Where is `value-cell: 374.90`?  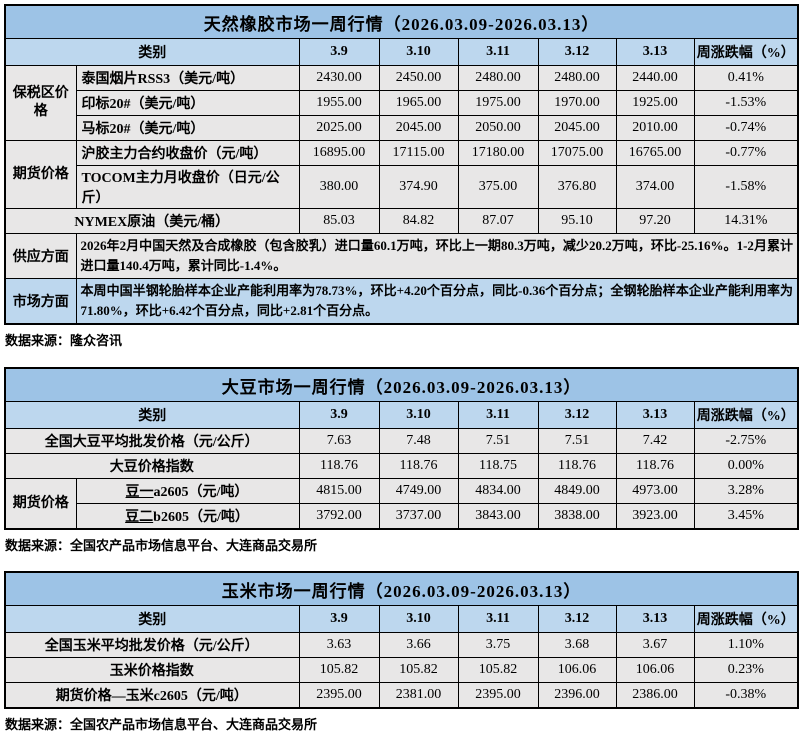 value-cell: 374.90 is located at coordinates (418, 187).